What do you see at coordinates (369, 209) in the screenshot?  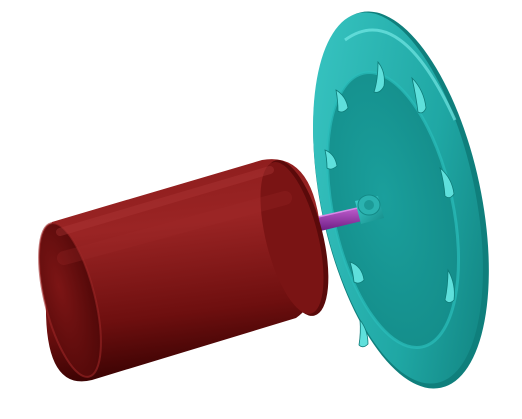 I see `impeller-hub` at bounding box center [369, 209].